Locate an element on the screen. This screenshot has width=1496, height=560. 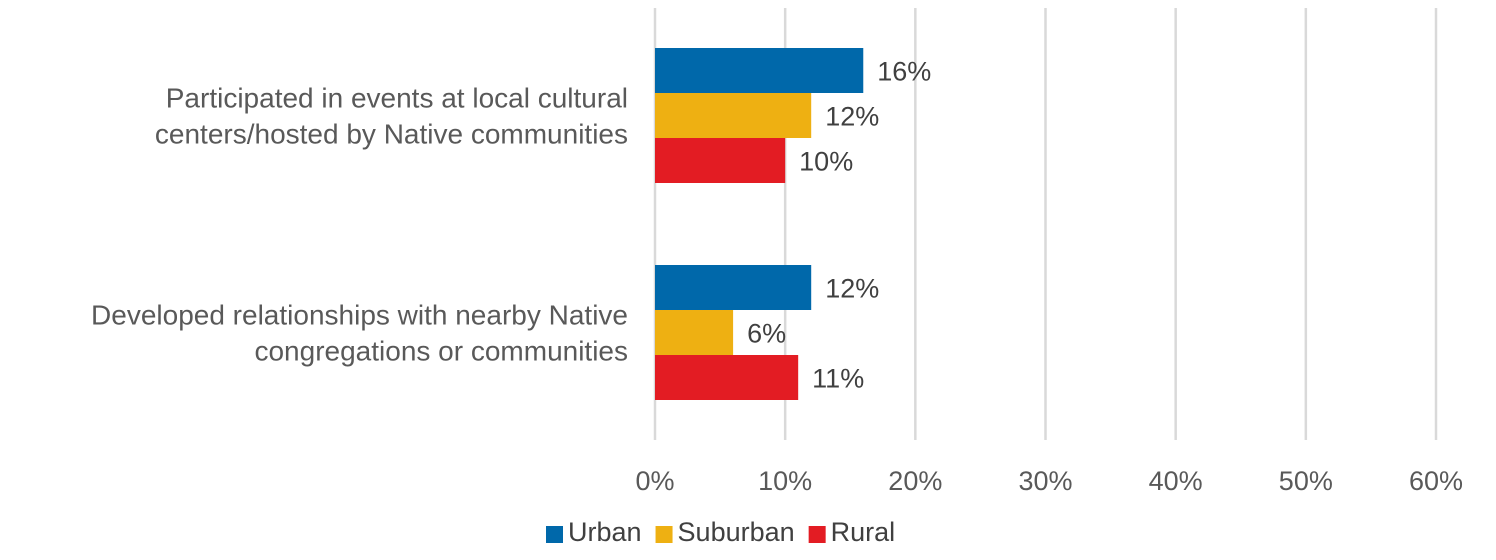
legend-label-rural: Rural is located at coordinates (863, 532).